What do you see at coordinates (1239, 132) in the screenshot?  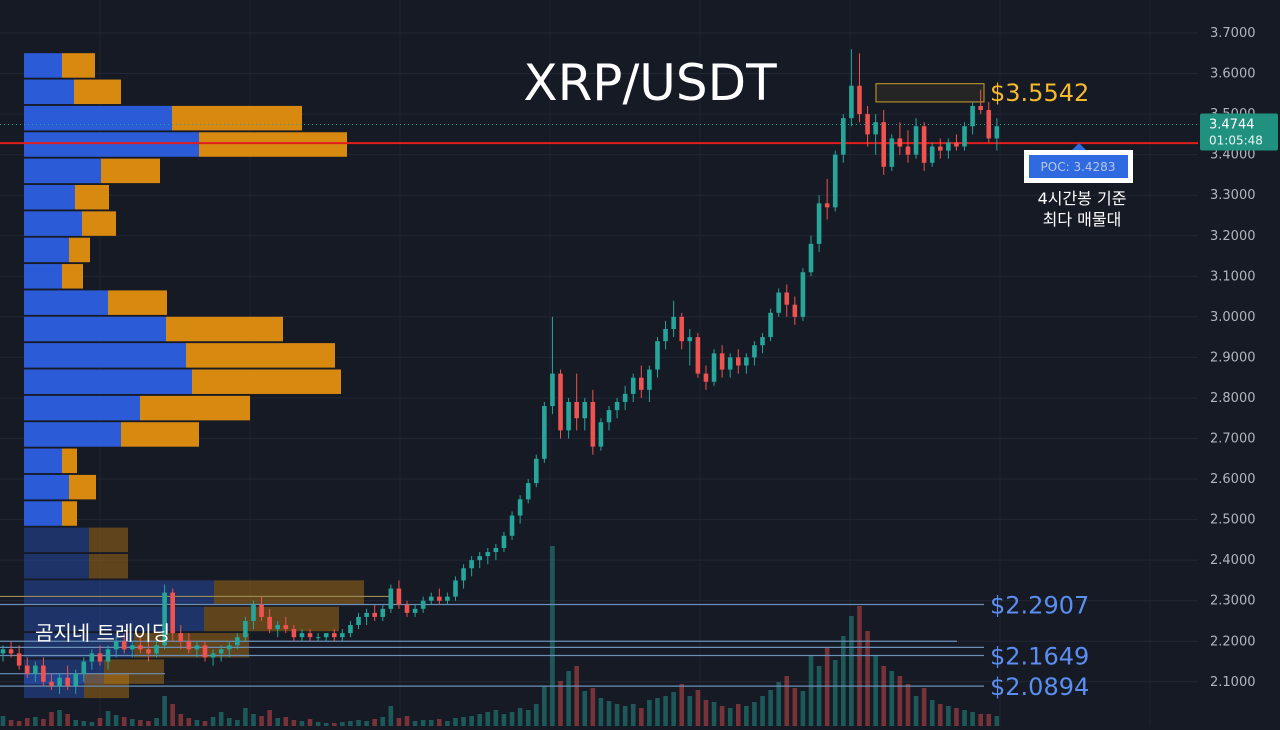 I see `current-price-tag` at bounding box center [1239, 132].